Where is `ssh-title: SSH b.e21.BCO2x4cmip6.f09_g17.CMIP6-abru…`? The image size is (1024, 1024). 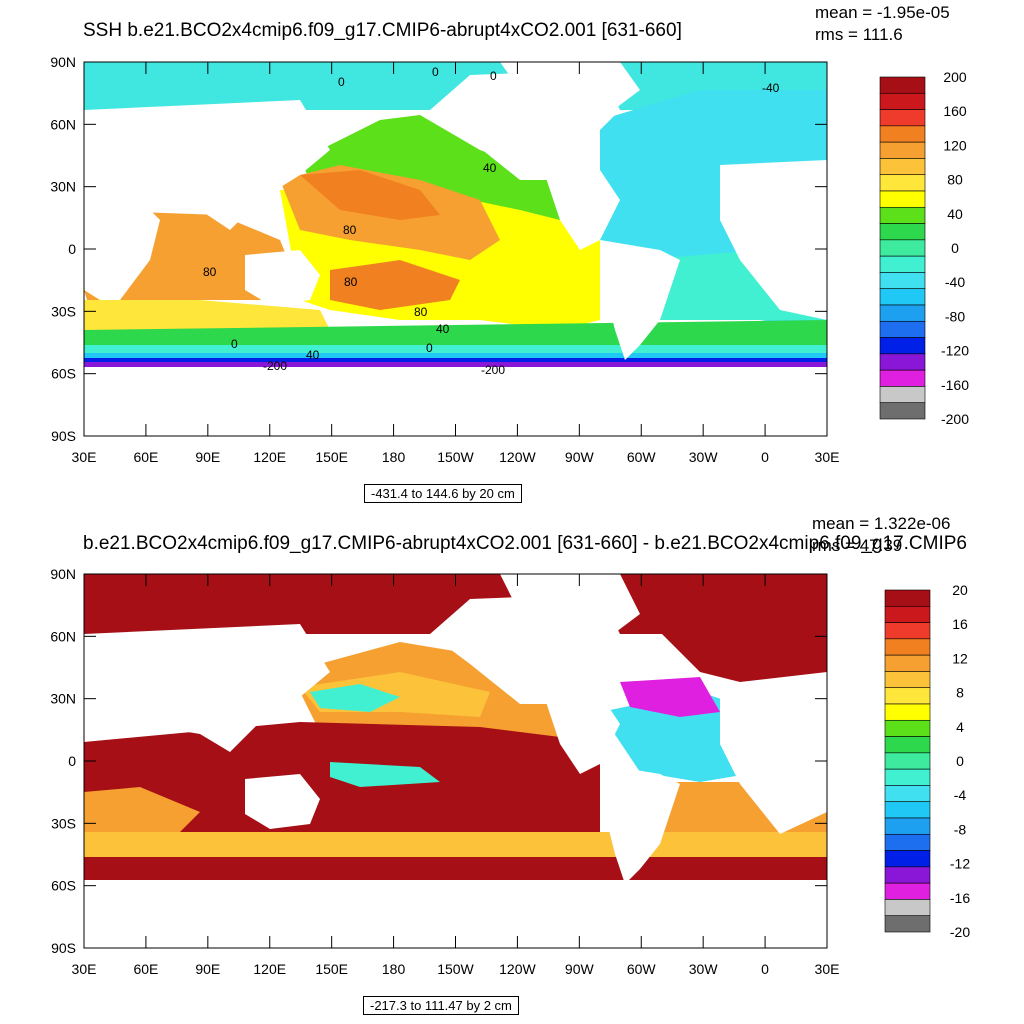 ssh-title: SSH b.e21.BCO2x4cmip6.f09_g17.CMIP6-abru… is located at coordinates (382, 30).